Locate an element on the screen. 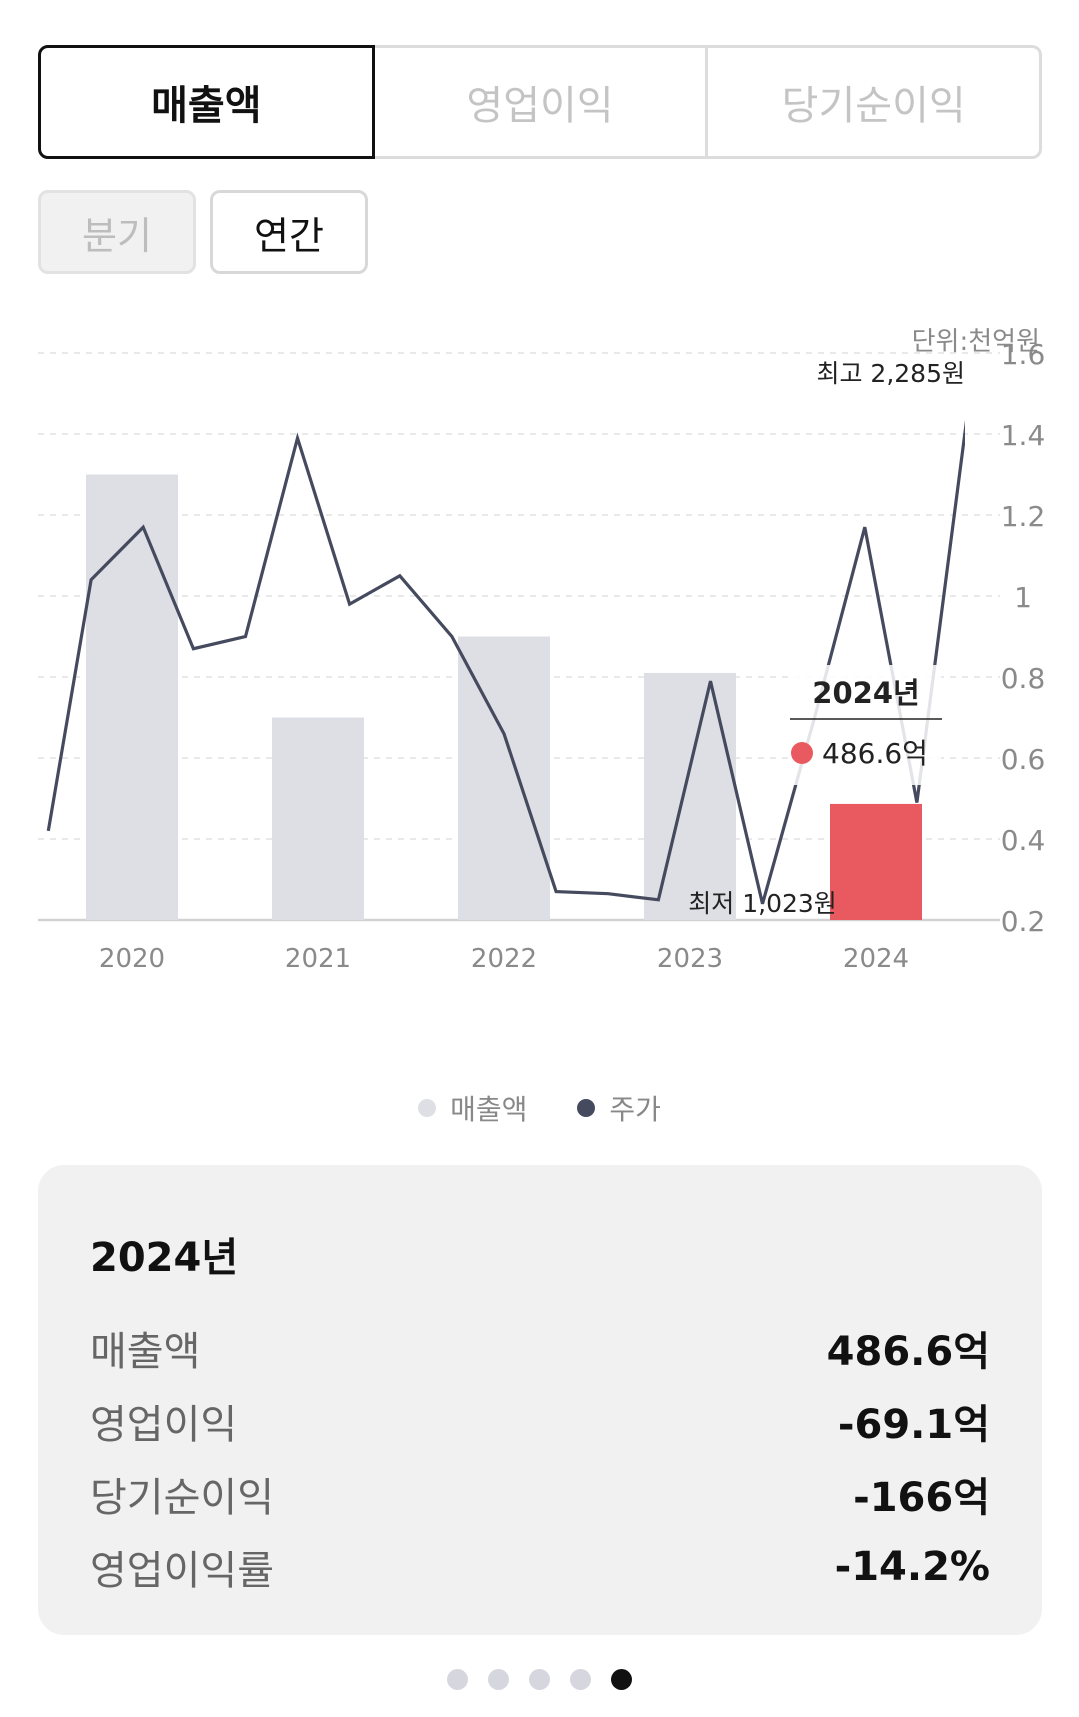  unit-label: 단위:천억원 is located at coordinates (976, 342).